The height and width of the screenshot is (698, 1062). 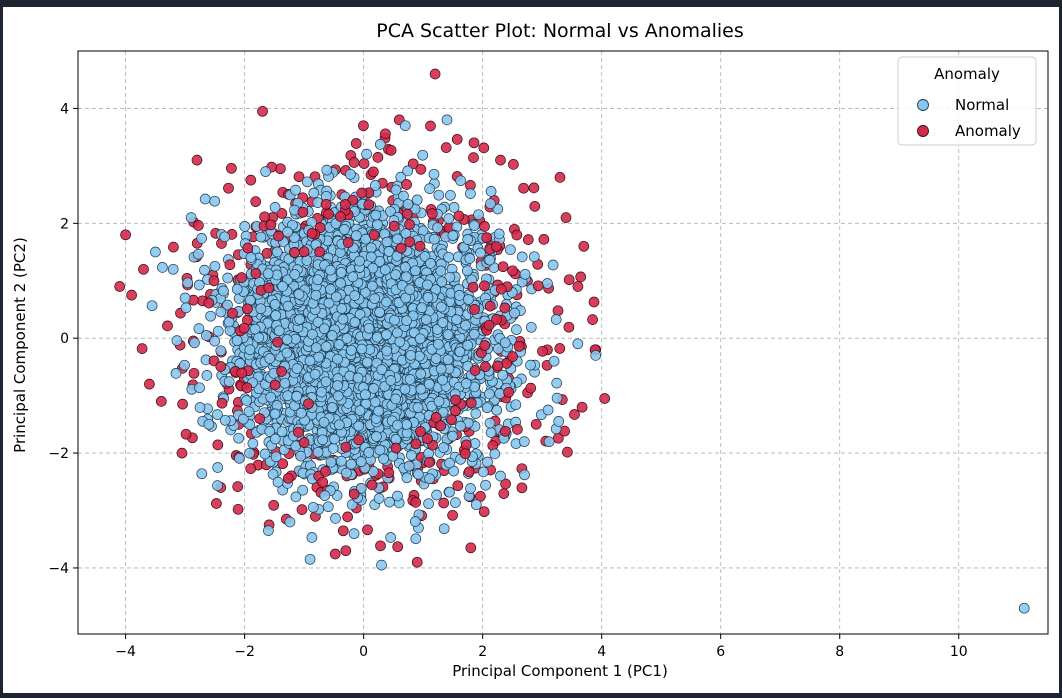 What do you see at coordinates (58, 569) in the screenshot?
I see `y-tick-label: −4` at bounding box center [58, 569].